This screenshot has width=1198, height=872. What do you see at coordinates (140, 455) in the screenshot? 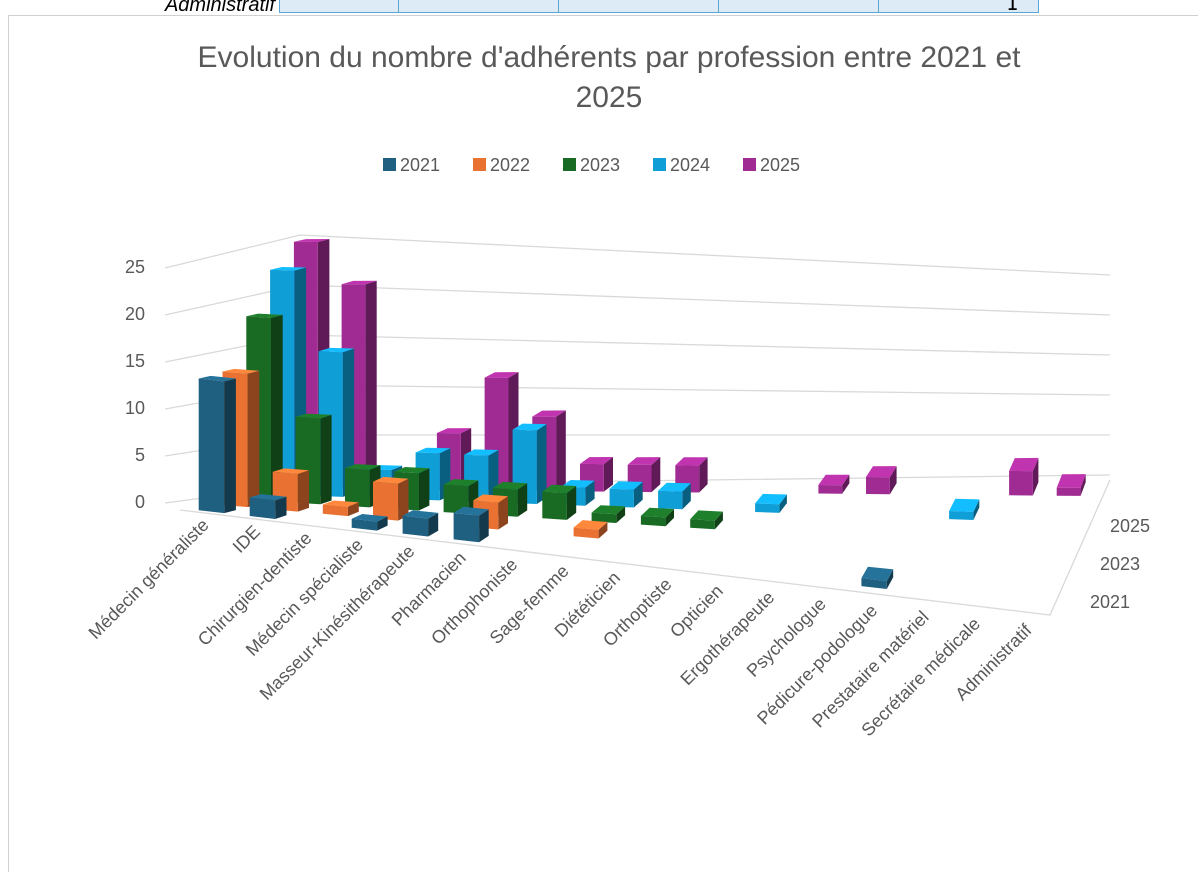
I see `y-tick-label: 5` at bounding box center [140, 455].